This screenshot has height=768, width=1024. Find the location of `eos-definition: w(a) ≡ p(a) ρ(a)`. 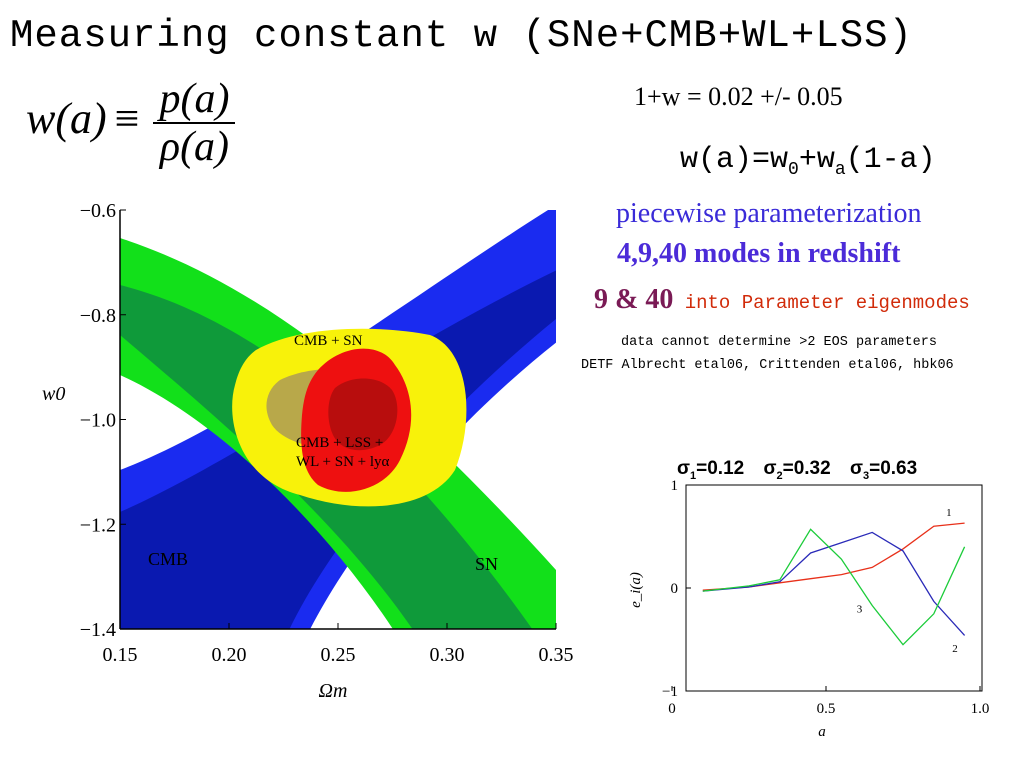

eos-definition: w(a) ≡ p(a) ρ(a) is located at coordinates (131, 124).